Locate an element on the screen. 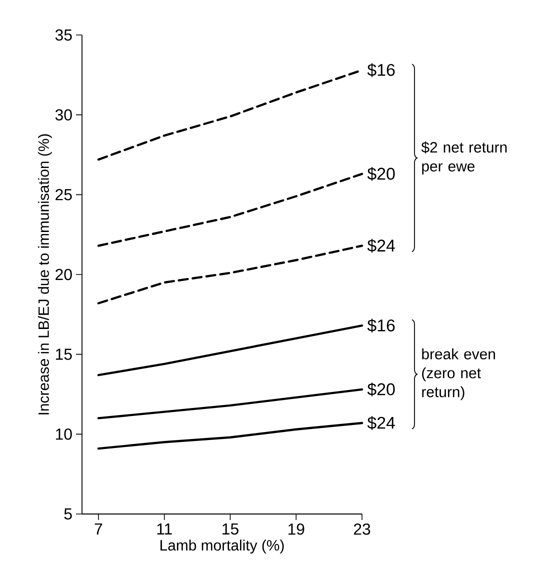 This screenshot has width=543, height=568. y-tick-label: 25 is located at coordinates (64, 194).